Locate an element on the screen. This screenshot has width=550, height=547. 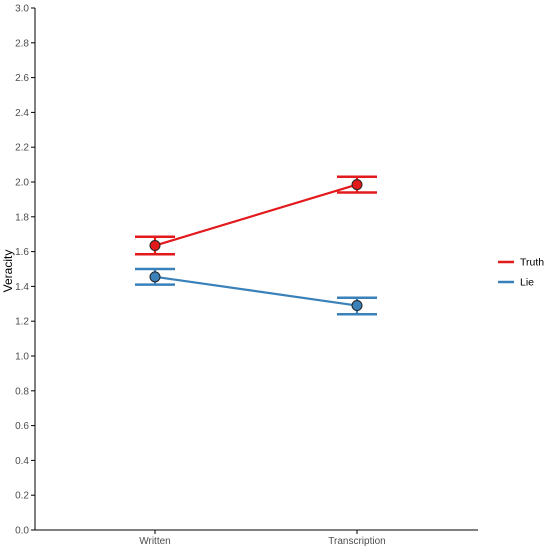
x-axis-ticks: Written Transcription is located at coordinates (262, 538).